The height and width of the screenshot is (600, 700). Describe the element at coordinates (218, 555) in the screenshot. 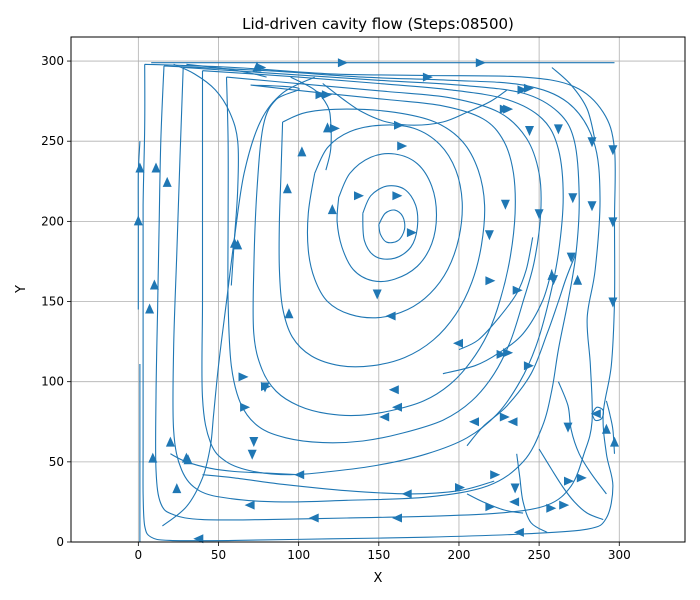

I see `x-tick-label: 50` at that location.